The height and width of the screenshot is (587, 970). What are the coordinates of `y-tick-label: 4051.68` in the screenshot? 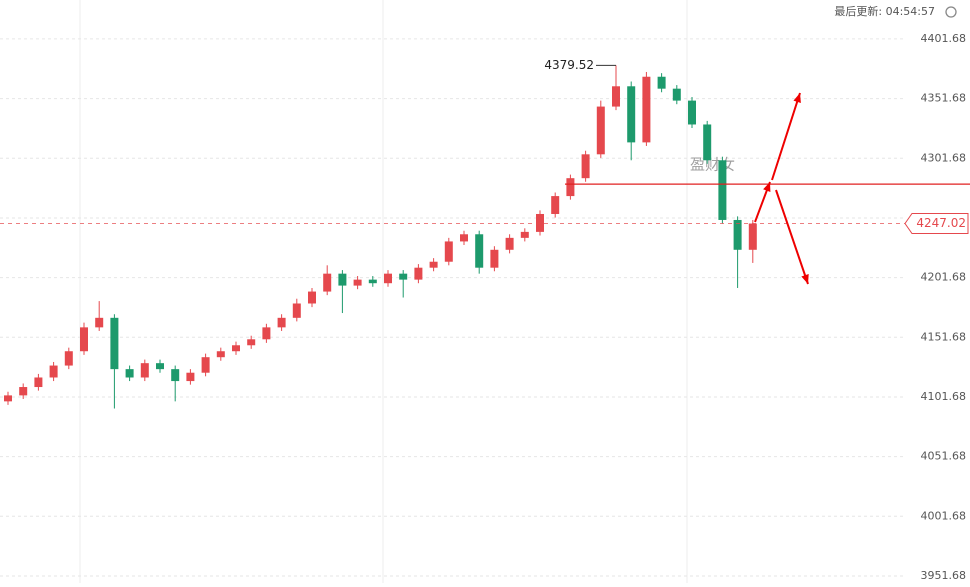 It's located at (944, 456).